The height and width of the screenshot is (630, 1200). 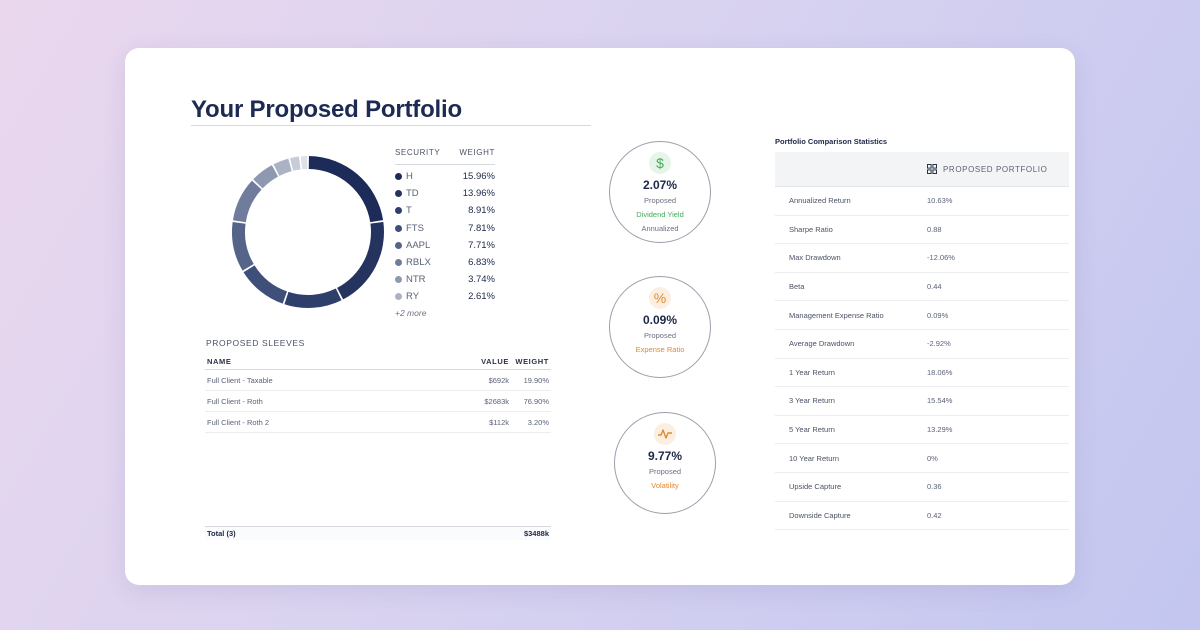 I want to click on table-row: Downside Capture 0.42, so click(x=922, y=516).